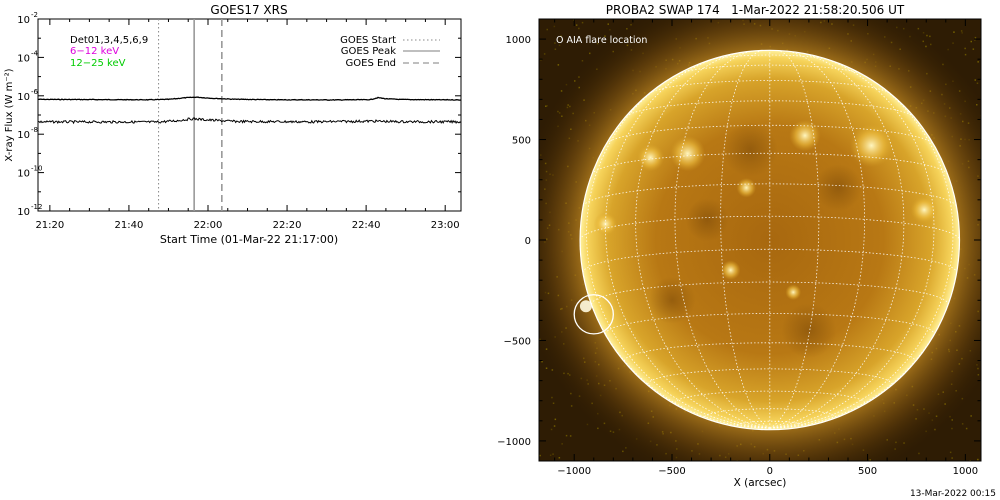  I want to click on goes-x-tick-label: 22:20, so click(287, 225).